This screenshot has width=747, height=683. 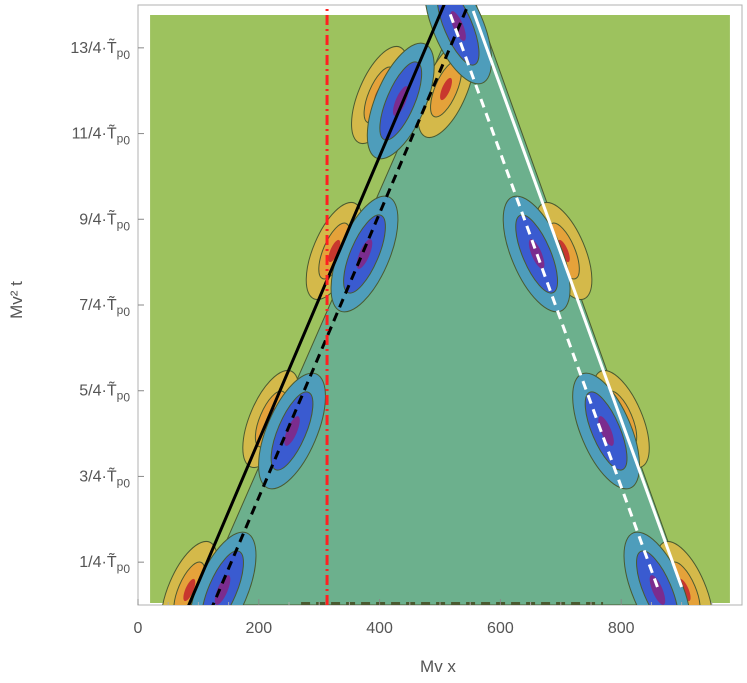 What do you see at coordinates (101, 135) in the screenshot?
I see `y-tick-label: 11/4·T̃p0` at bounding box center [101, 135].